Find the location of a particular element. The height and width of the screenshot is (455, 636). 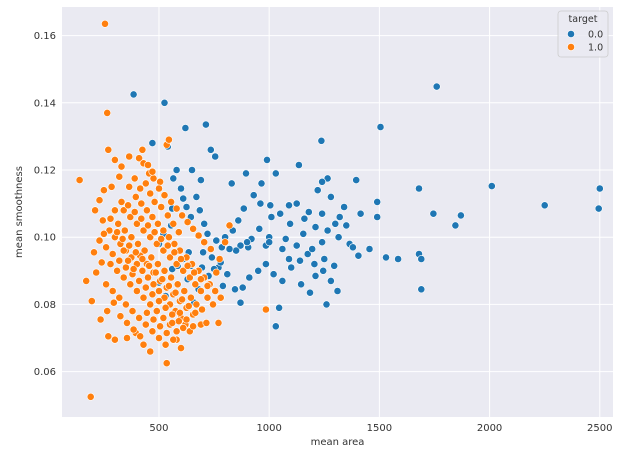

y-tick-label: 0.06 is located at coordinates (45, 372).